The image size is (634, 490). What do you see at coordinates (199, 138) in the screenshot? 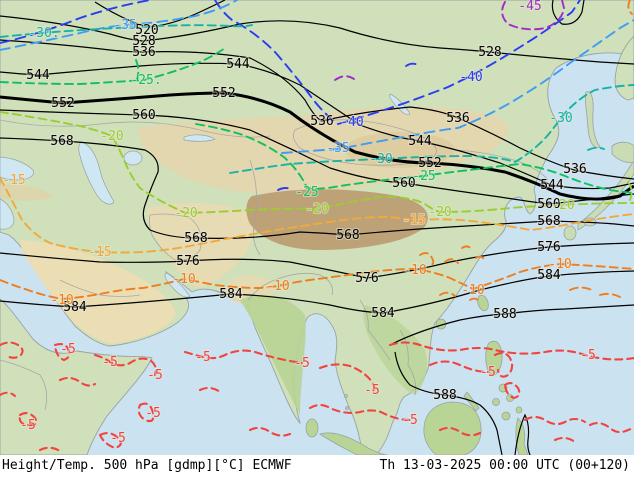
I see `lake-balkhash` at bounding box center [199, 138].